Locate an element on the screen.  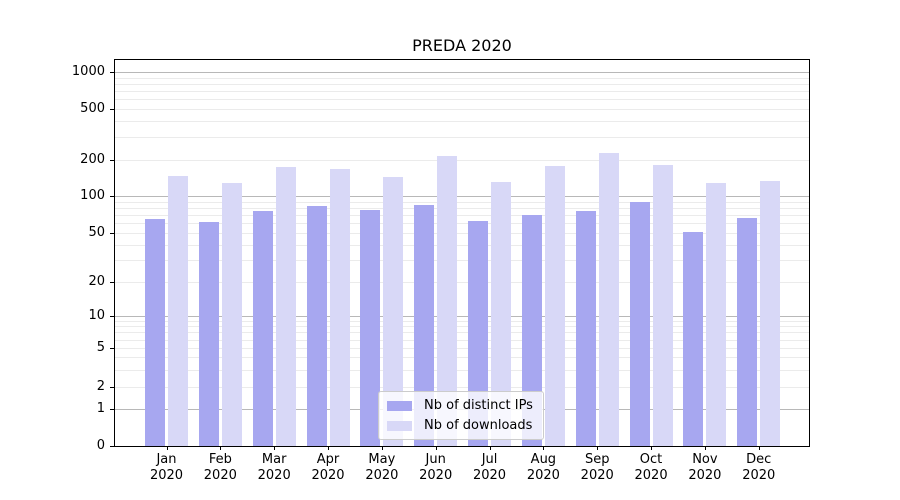
x-tick-label: Feb 2020 is located at coordinates (220, 468).